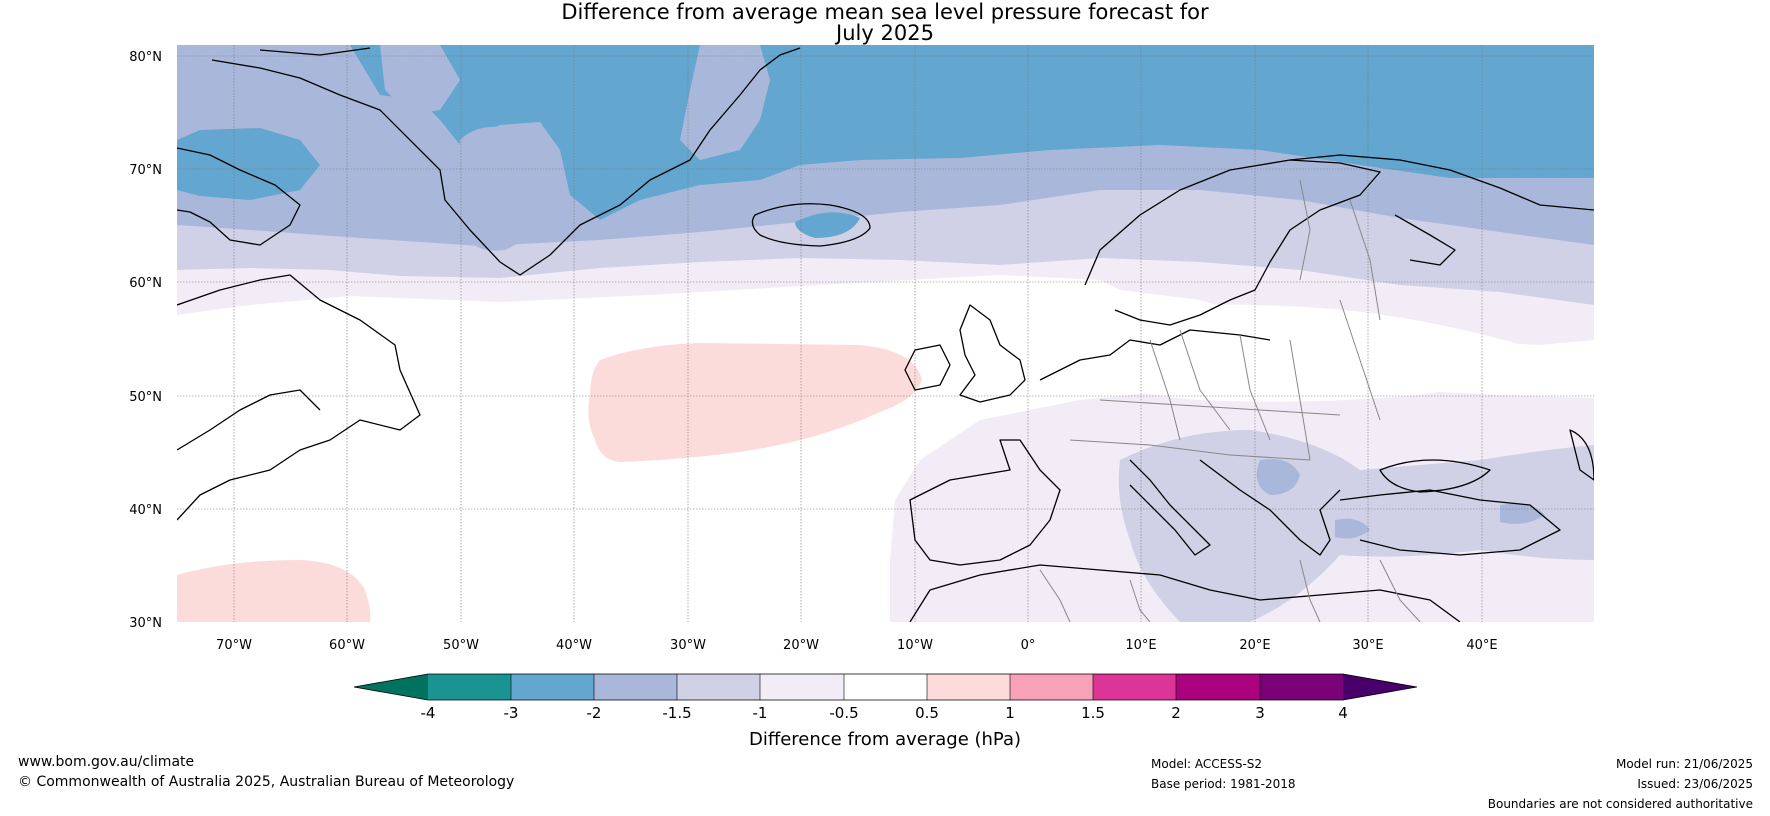  I want to click on country-borders, so click(1230, 400).